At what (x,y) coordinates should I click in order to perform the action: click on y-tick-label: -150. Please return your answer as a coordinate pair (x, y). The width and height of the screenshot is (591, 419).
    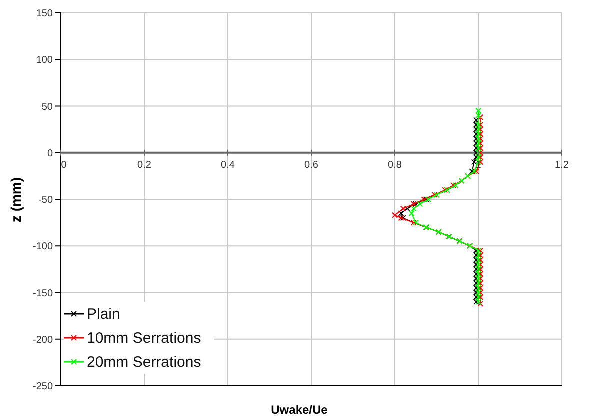
    Looking at the image, I should click on (43, 294).